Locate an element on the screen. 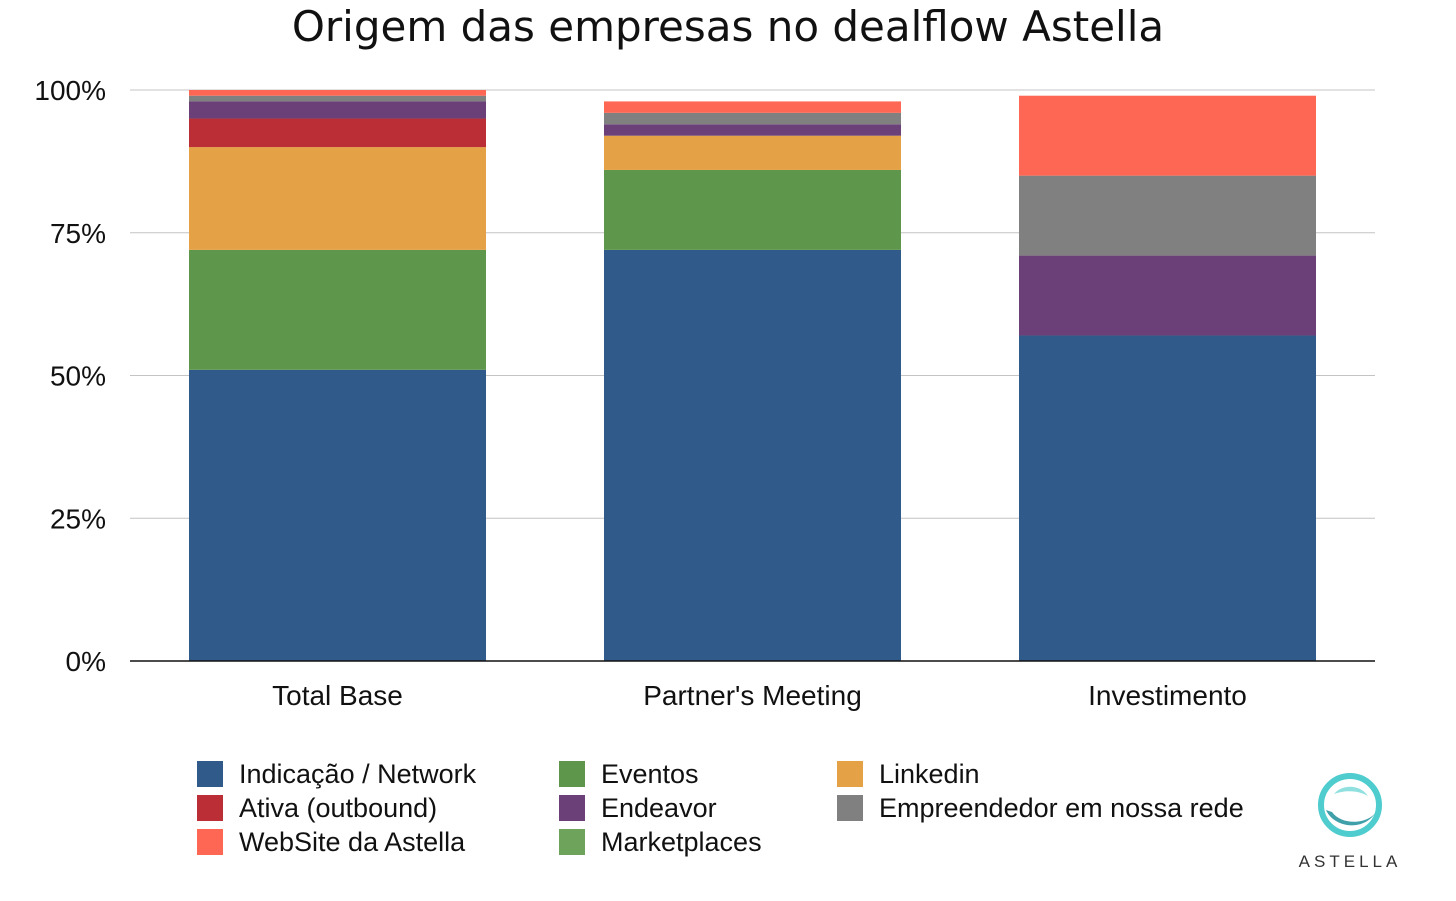  bar-empreendedor-em-nossa-rede-total-base is located at coordinates (337, 98).